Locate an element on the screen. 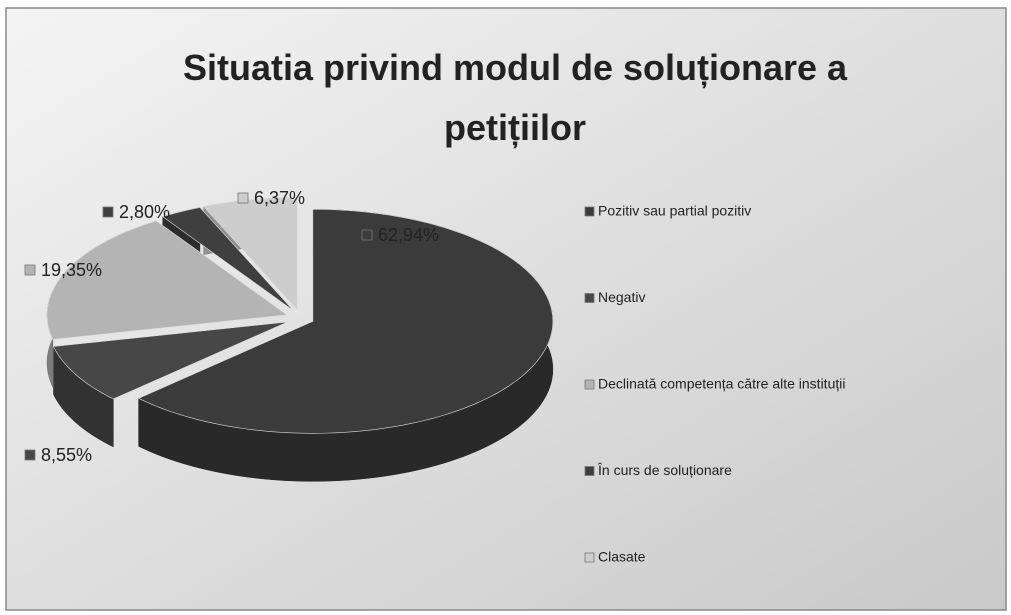  data-label: 6,37% is located at coordinates (279, 198).